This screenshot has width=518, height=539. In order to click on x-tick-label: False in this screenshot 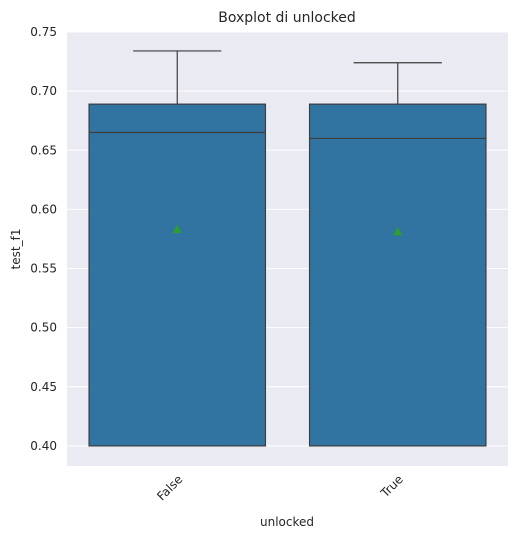, I will do `click(169, 487)`.